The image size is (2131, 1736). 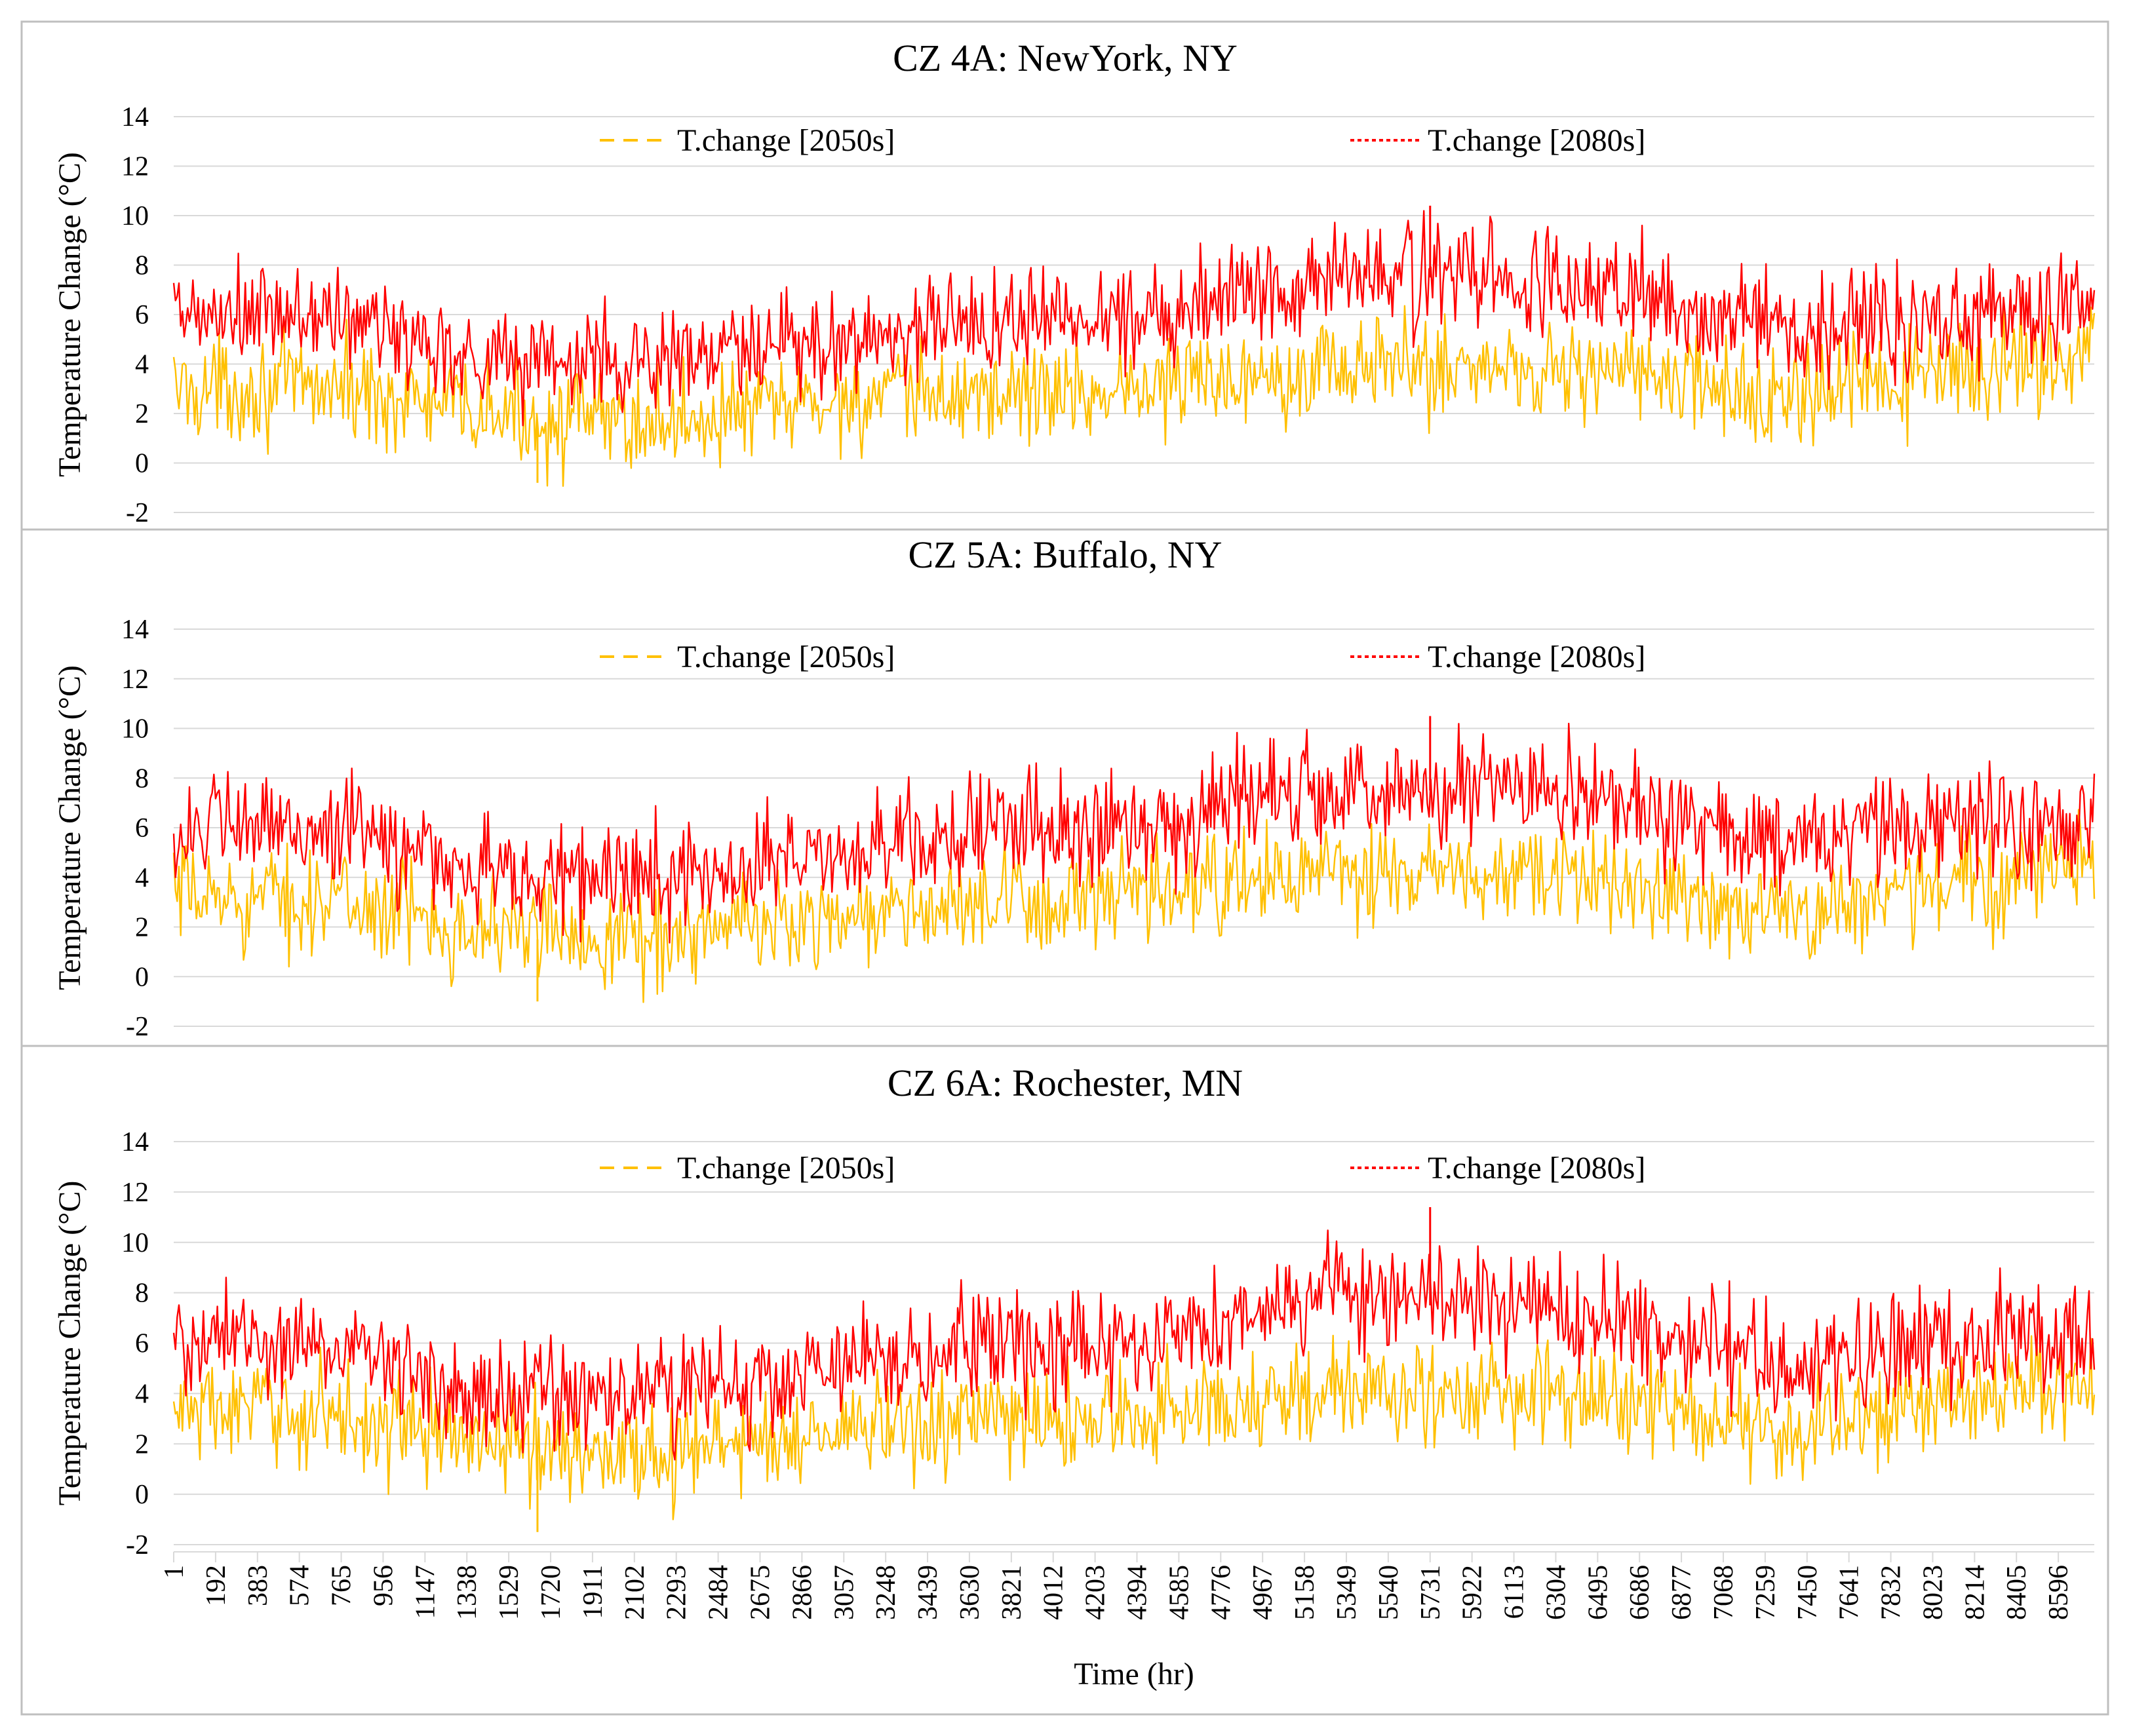 What do you see at coordinates (342, 1585) in the screenshot?
I see `x-tick-label: 765` at bounding box center [342, 1585].